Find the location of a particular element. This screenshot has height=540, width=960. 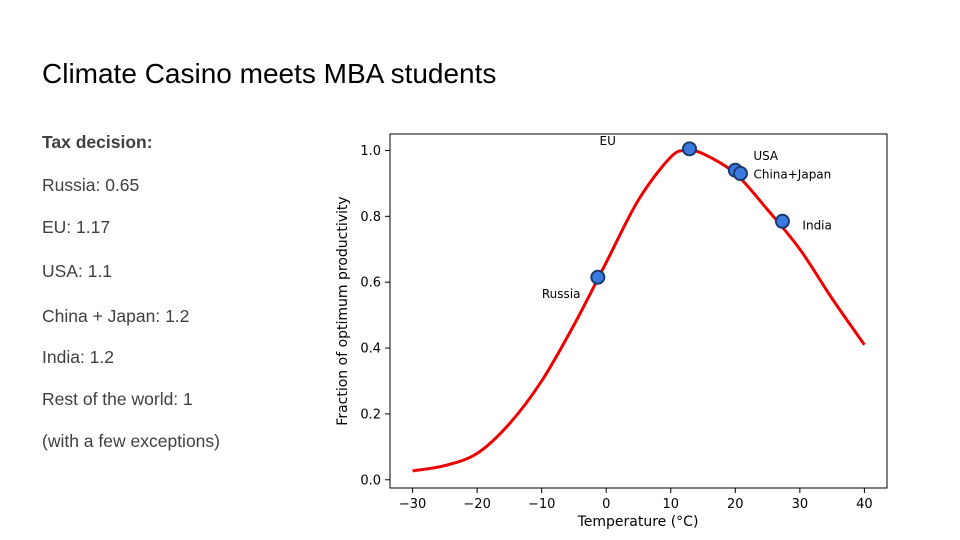

data-point-india is located at coordinates (782, 221).